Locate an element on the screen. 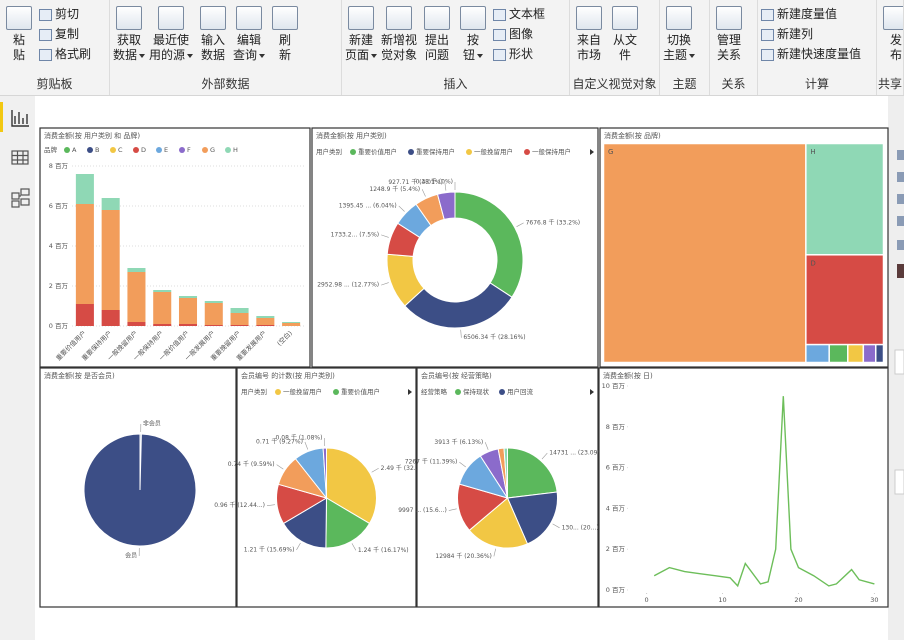 The image size is (904, 640). ribbon-small-button: 文本框 is located at coordinates (519, 14).